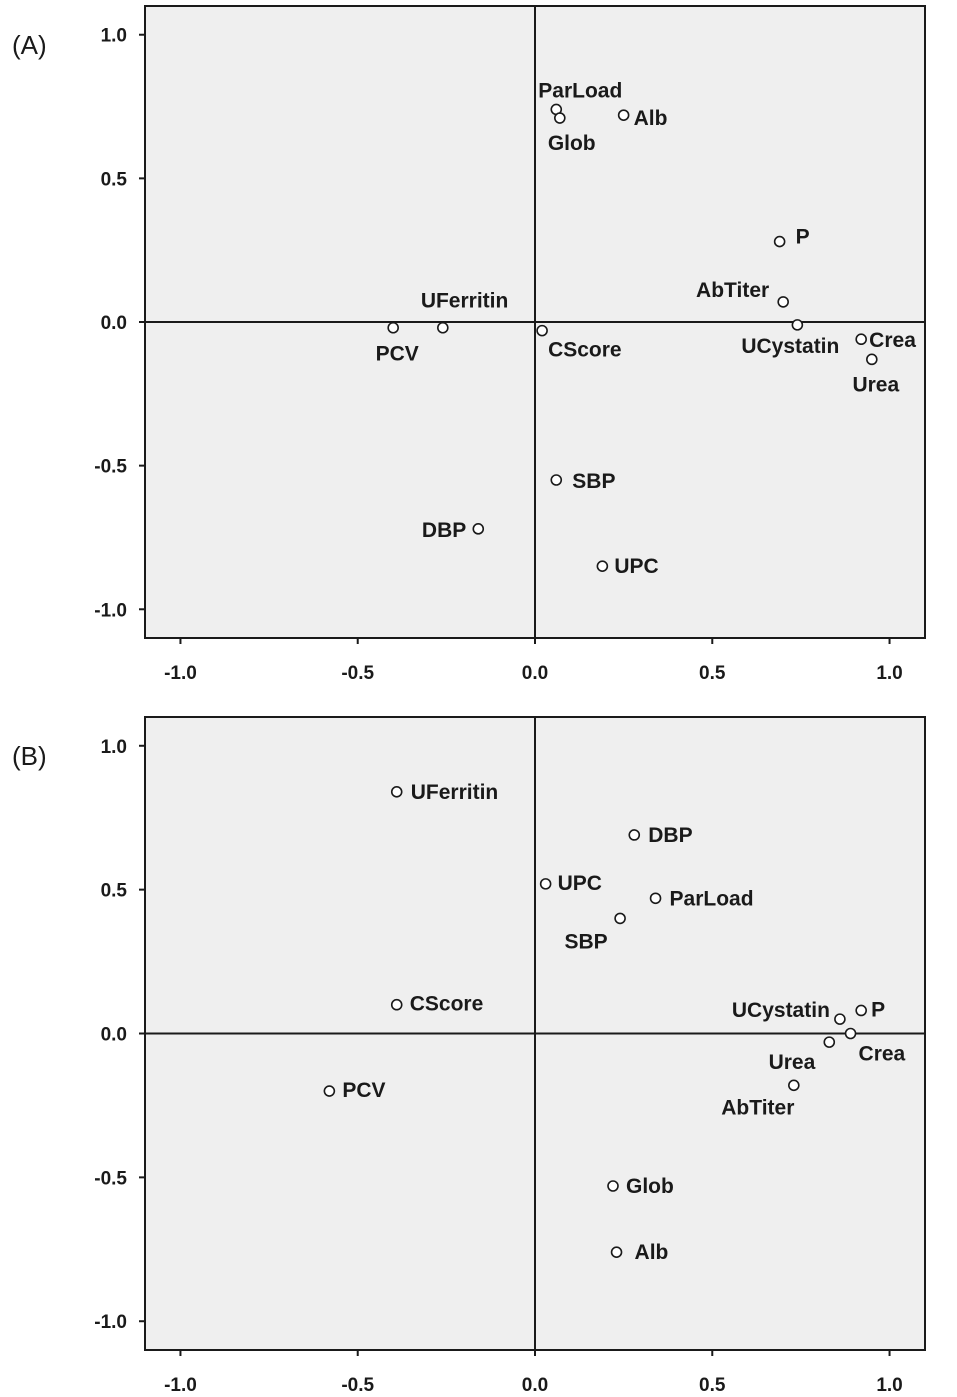  What do you see at coordinates (29, 45) in the screenshot?
I see `panel-label: (A)` at bounding box center [29, 45].